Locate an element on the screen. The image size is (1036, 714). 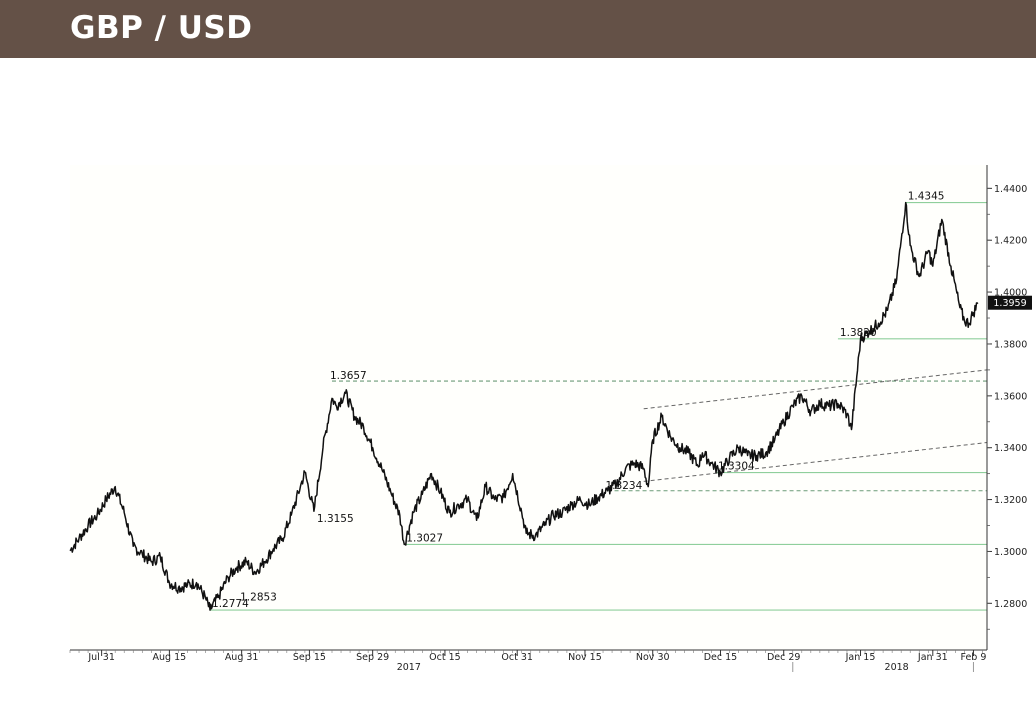
header-bar: GBP / USD is located at coordinates (518, 29).